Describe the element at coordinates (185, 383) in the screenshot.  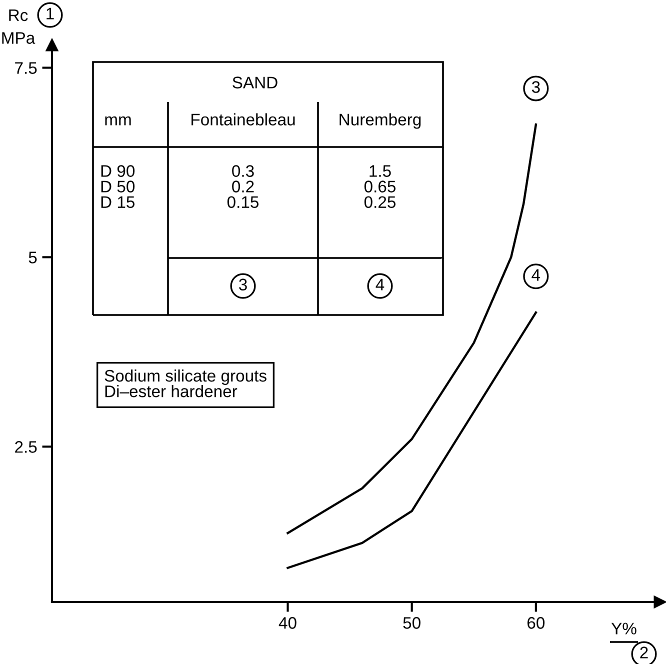
I see `annotation: Sodium silicate grouts Di–ester hardener` at that location.